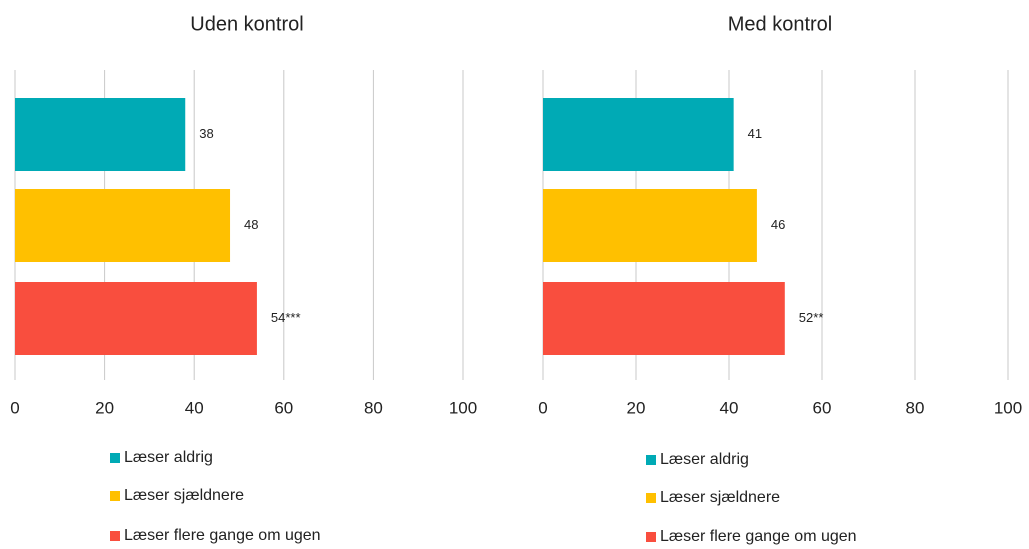  What do you see at coordinates (755, 133) in the screenshot?
I see `value-label: 41` at bounding box center [755, 133].